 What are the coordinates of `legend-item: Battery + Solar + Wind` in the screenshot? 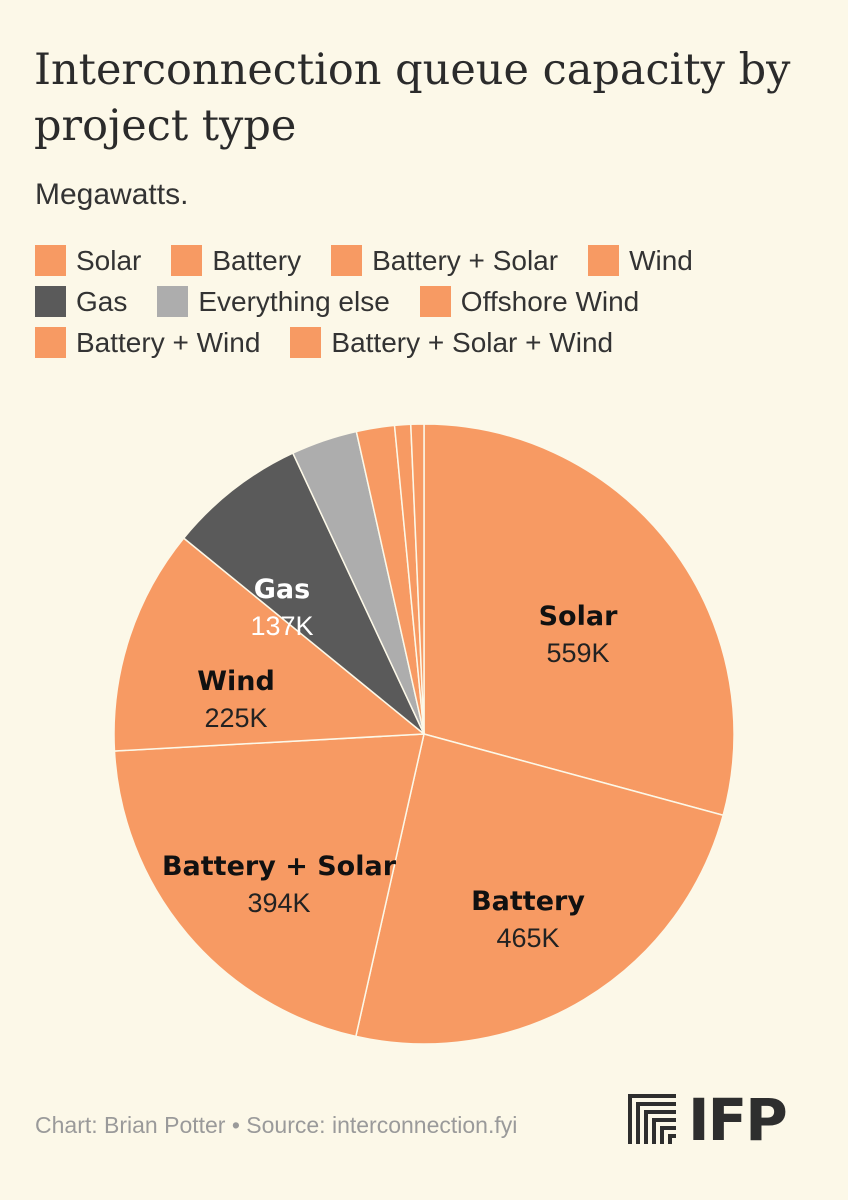 It's located at (451, 343).